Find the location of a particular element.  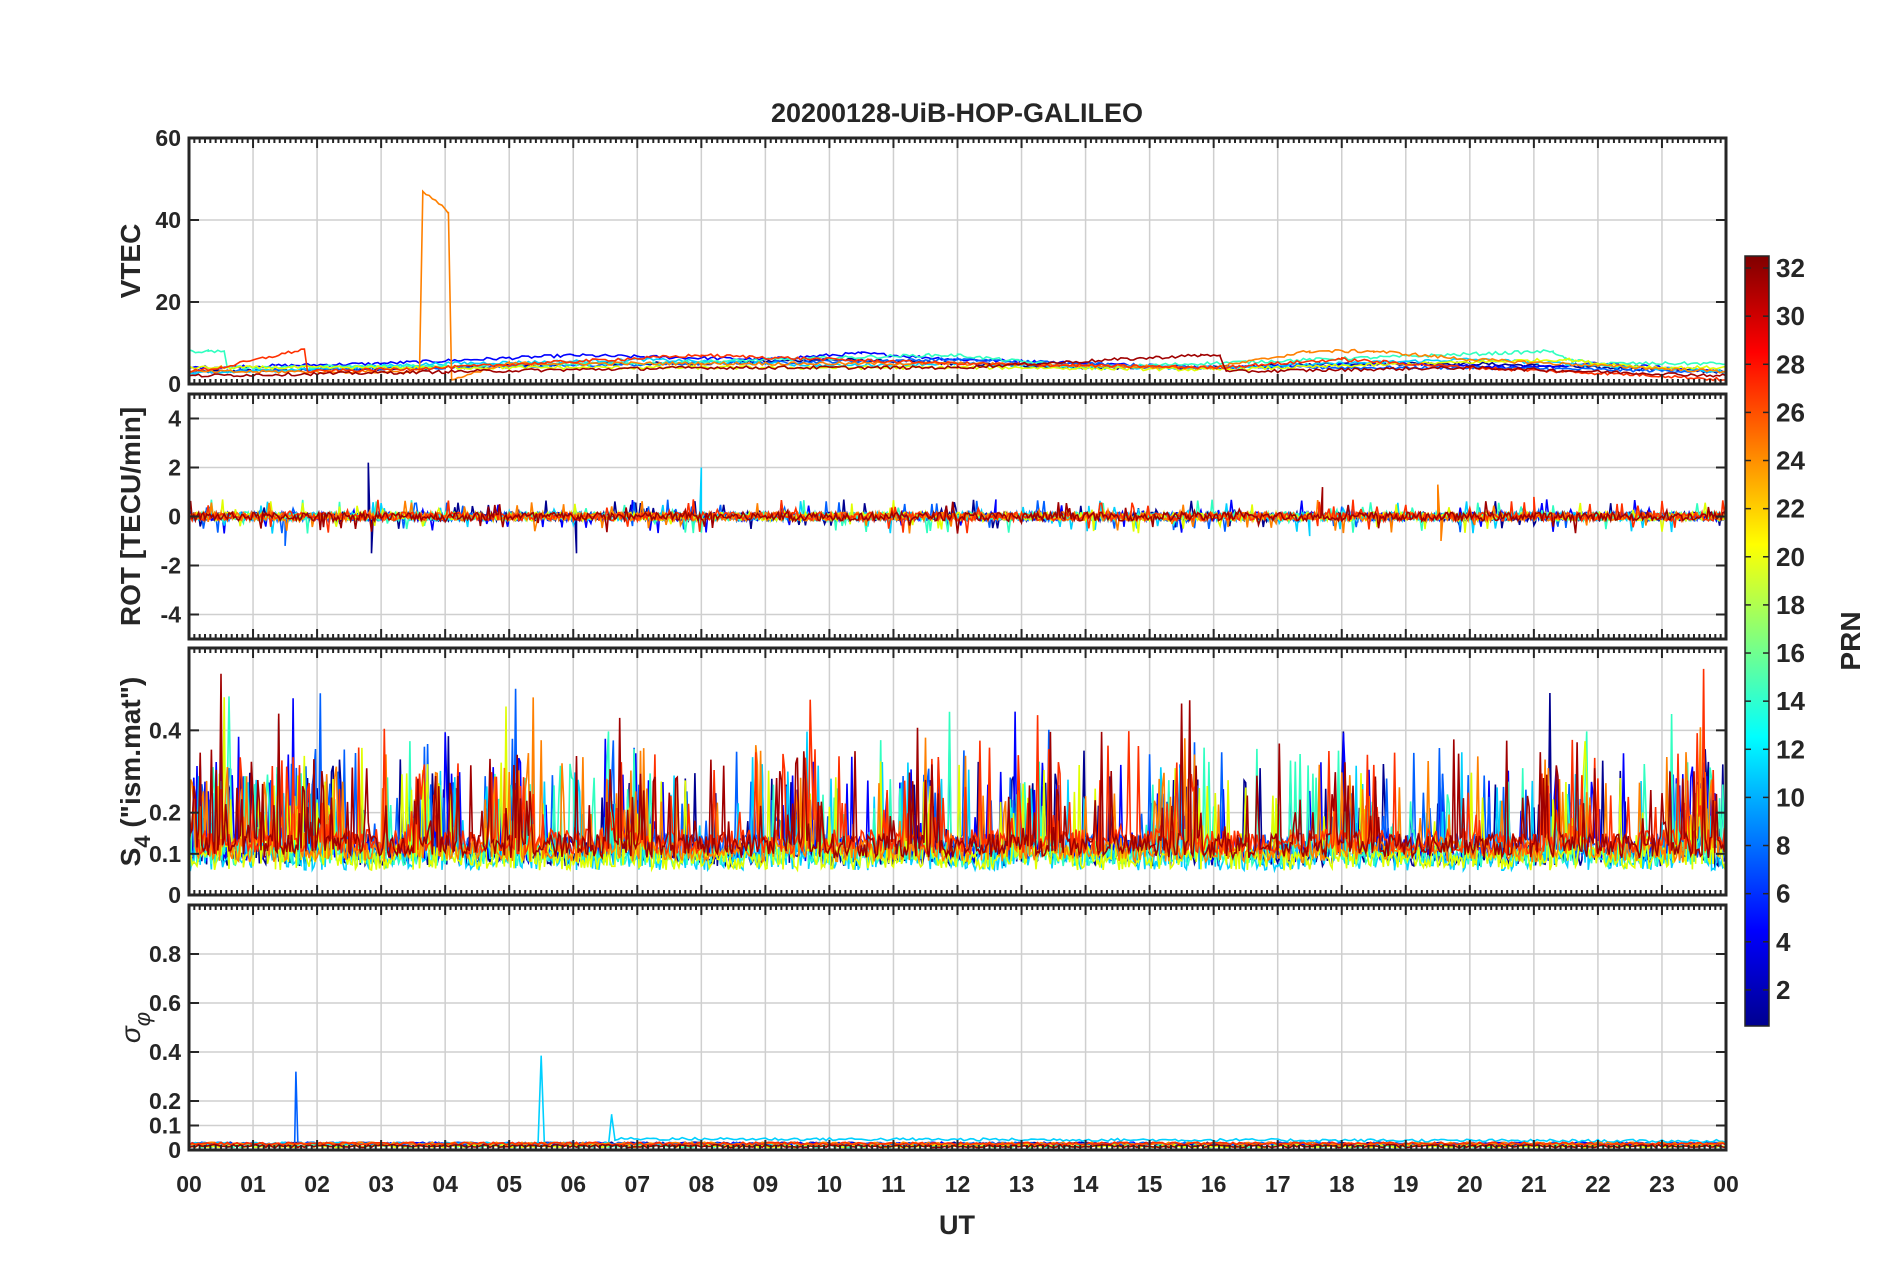

x-tick-label: 11 is located at coordinates (893, 1184).